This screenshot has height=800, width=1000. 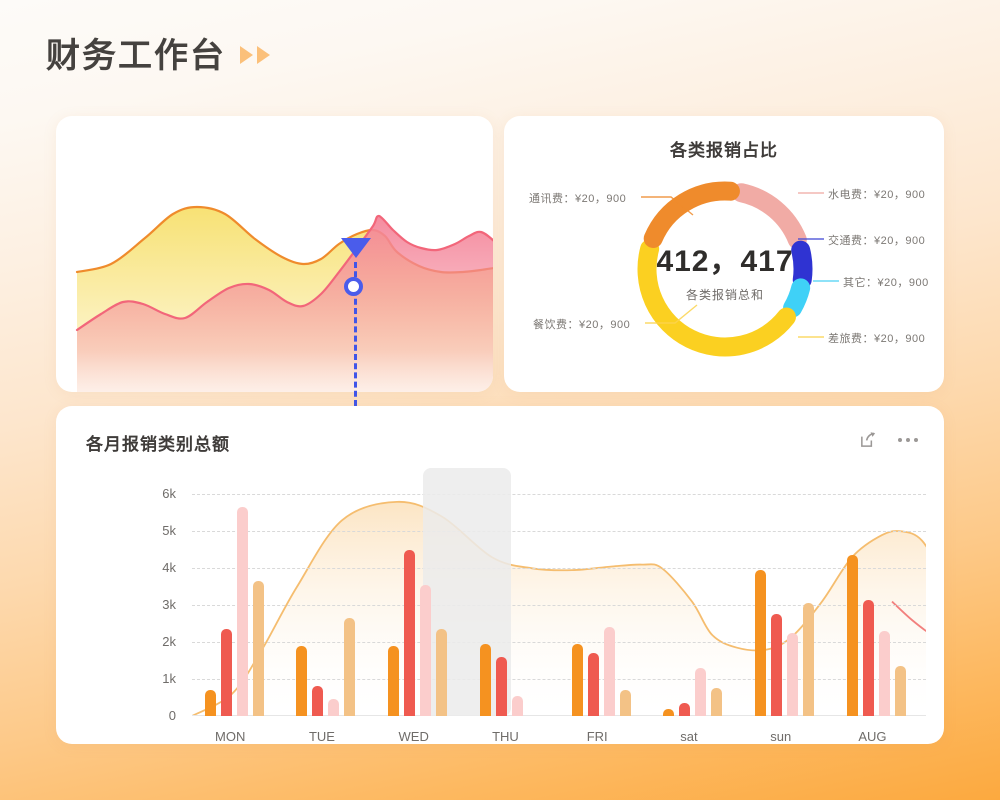 I want to click on y-axis-label: 4k, so click(x=169, y=568).